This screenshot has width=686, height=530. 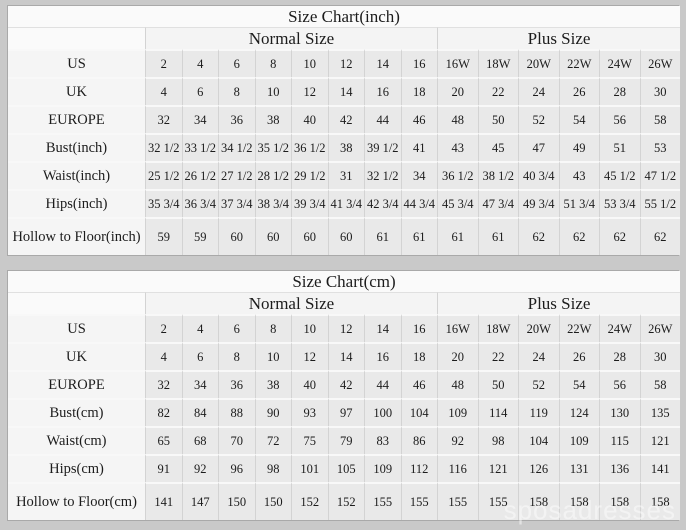 I want to click on size-cell: 52, so click(x=538, y=384).